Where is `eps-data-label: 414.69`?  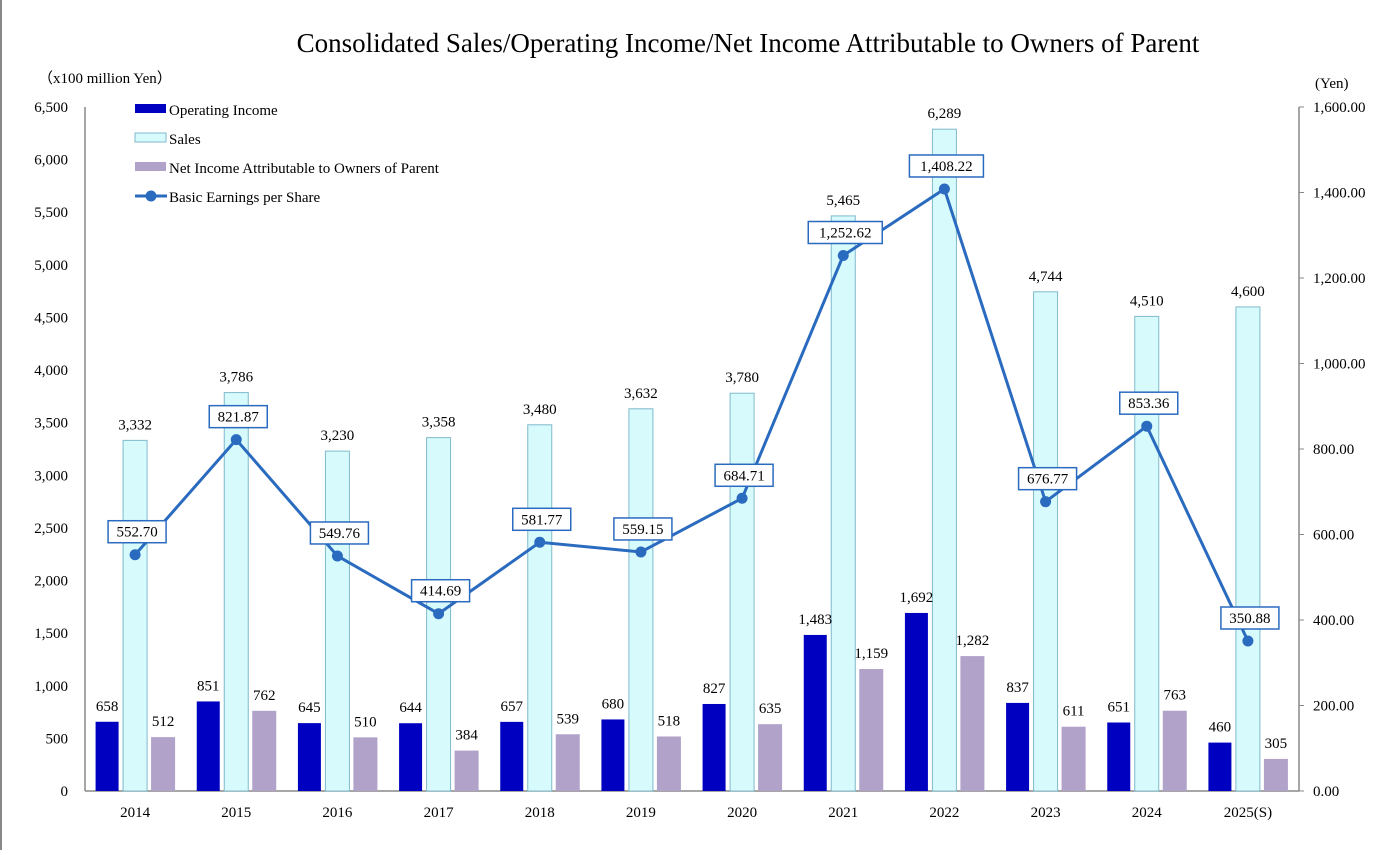
eps-data-label: 414.69 is located at coordinates (440, 592).